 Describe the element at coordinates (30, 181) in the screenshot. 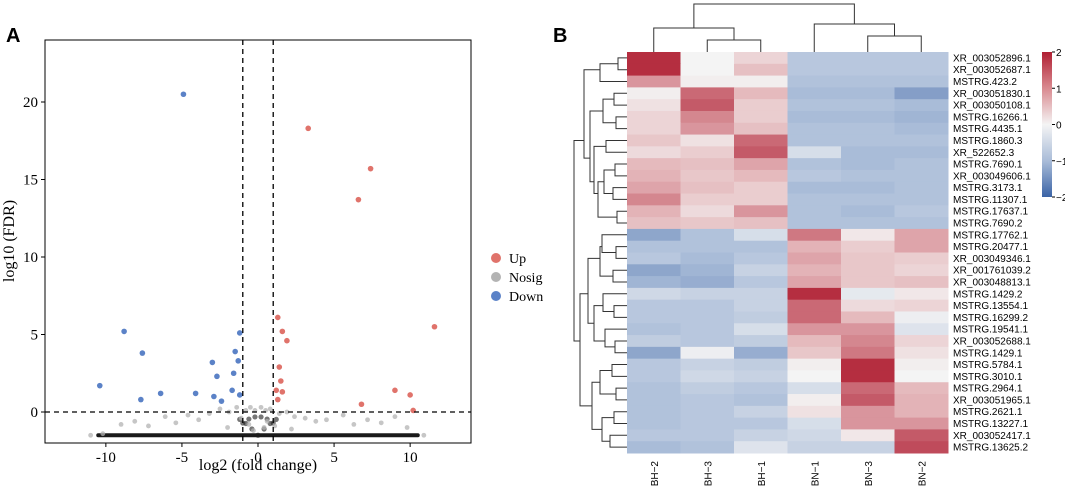

I see `y-tick-label: 15` at that location.